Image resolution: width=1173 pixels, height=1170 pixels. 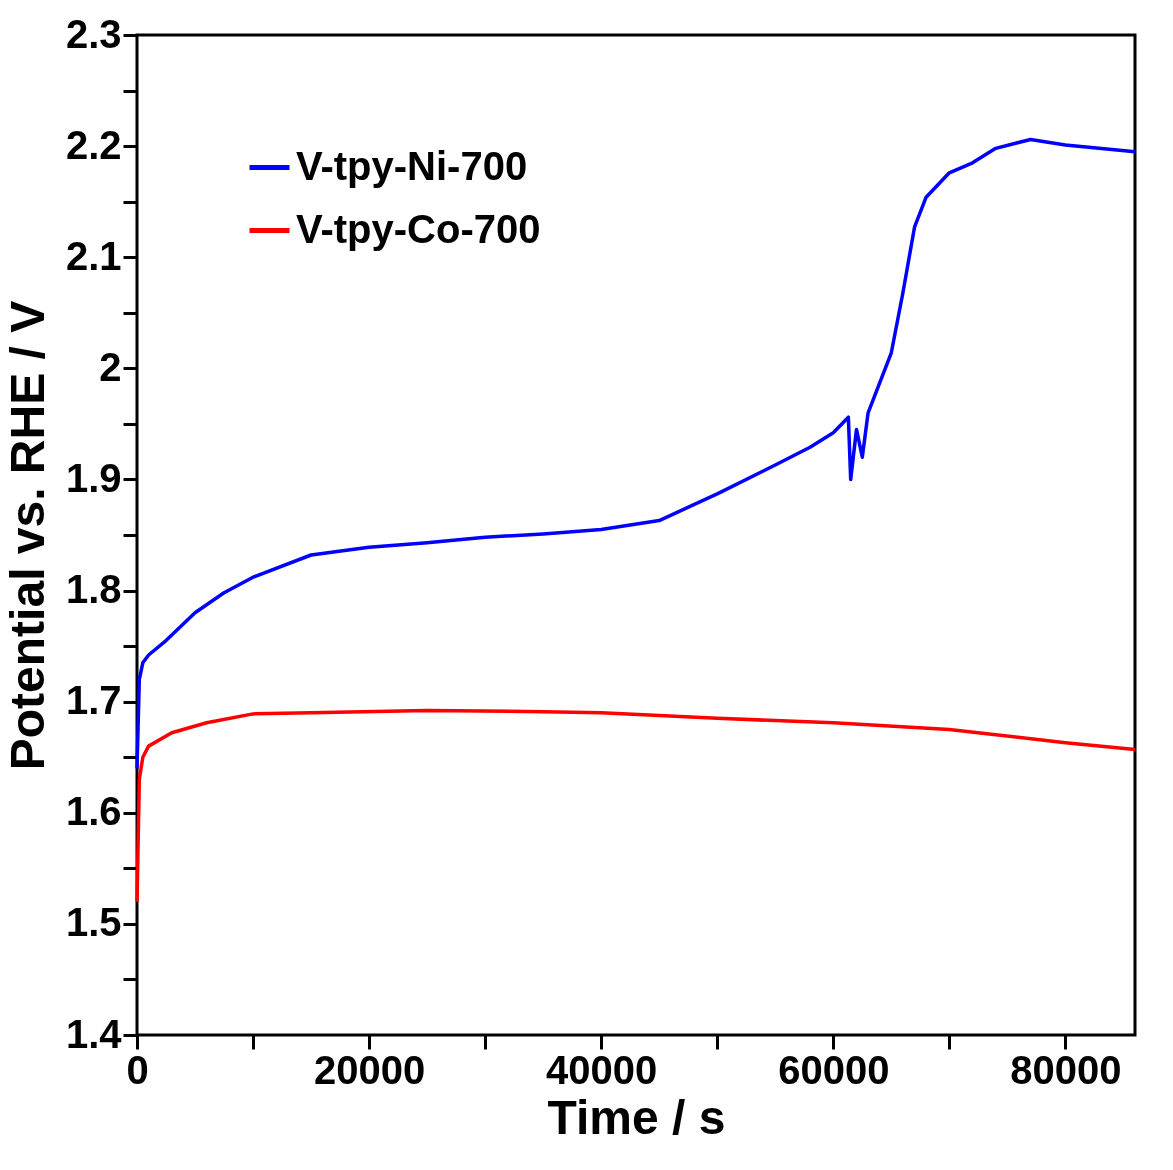 What do you see at coordinates (94, 1033) in the screenshot?
I see `y-tick-label: 1.4` at bounding box center [94, 1033].